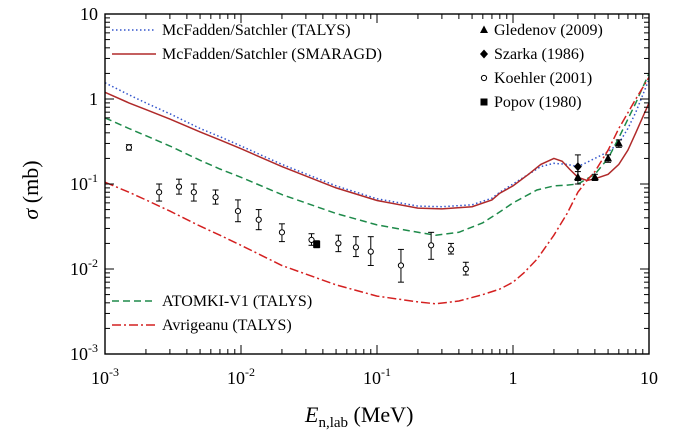 The image size is (676, 436). What do you see at coordinates (256, 30) in the screenshot?
I see `legend-label-mcfadden-satchler-talys: McFadden/Satchler (TALYS)` at bounding box center [256, 30].